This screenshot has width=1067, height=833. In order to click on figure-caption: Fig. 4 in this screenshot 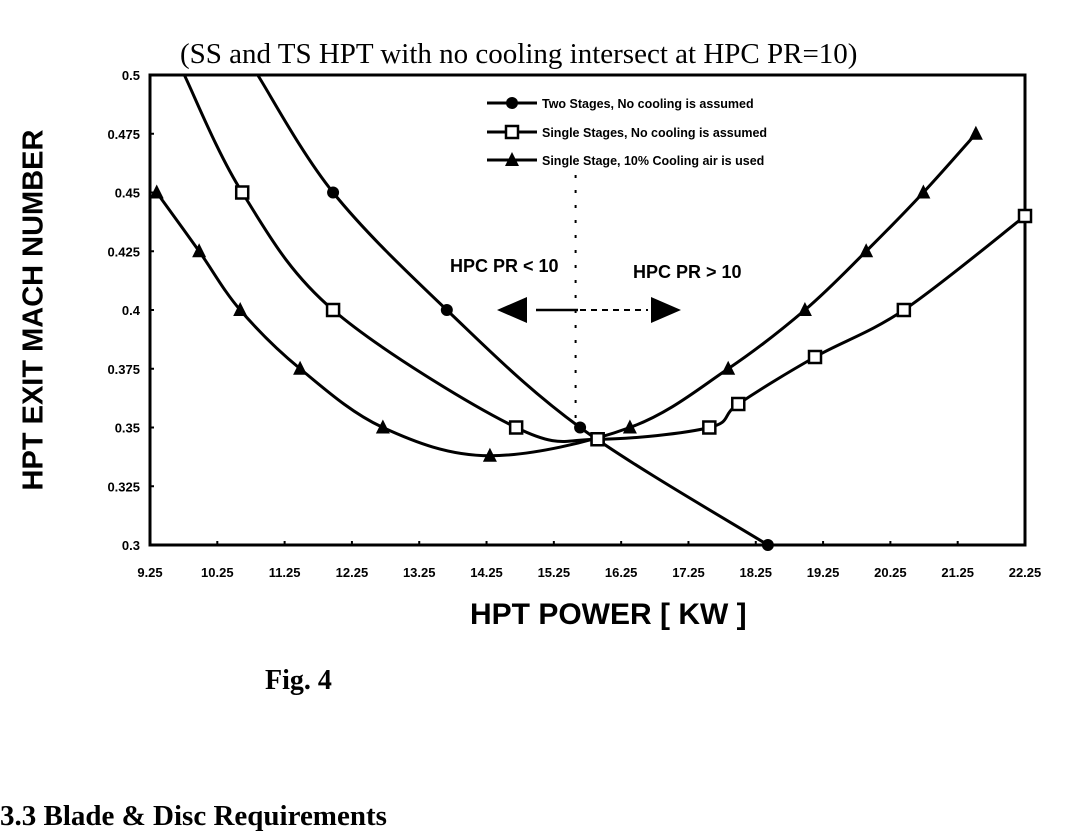, I will do `click(298, 680)`.